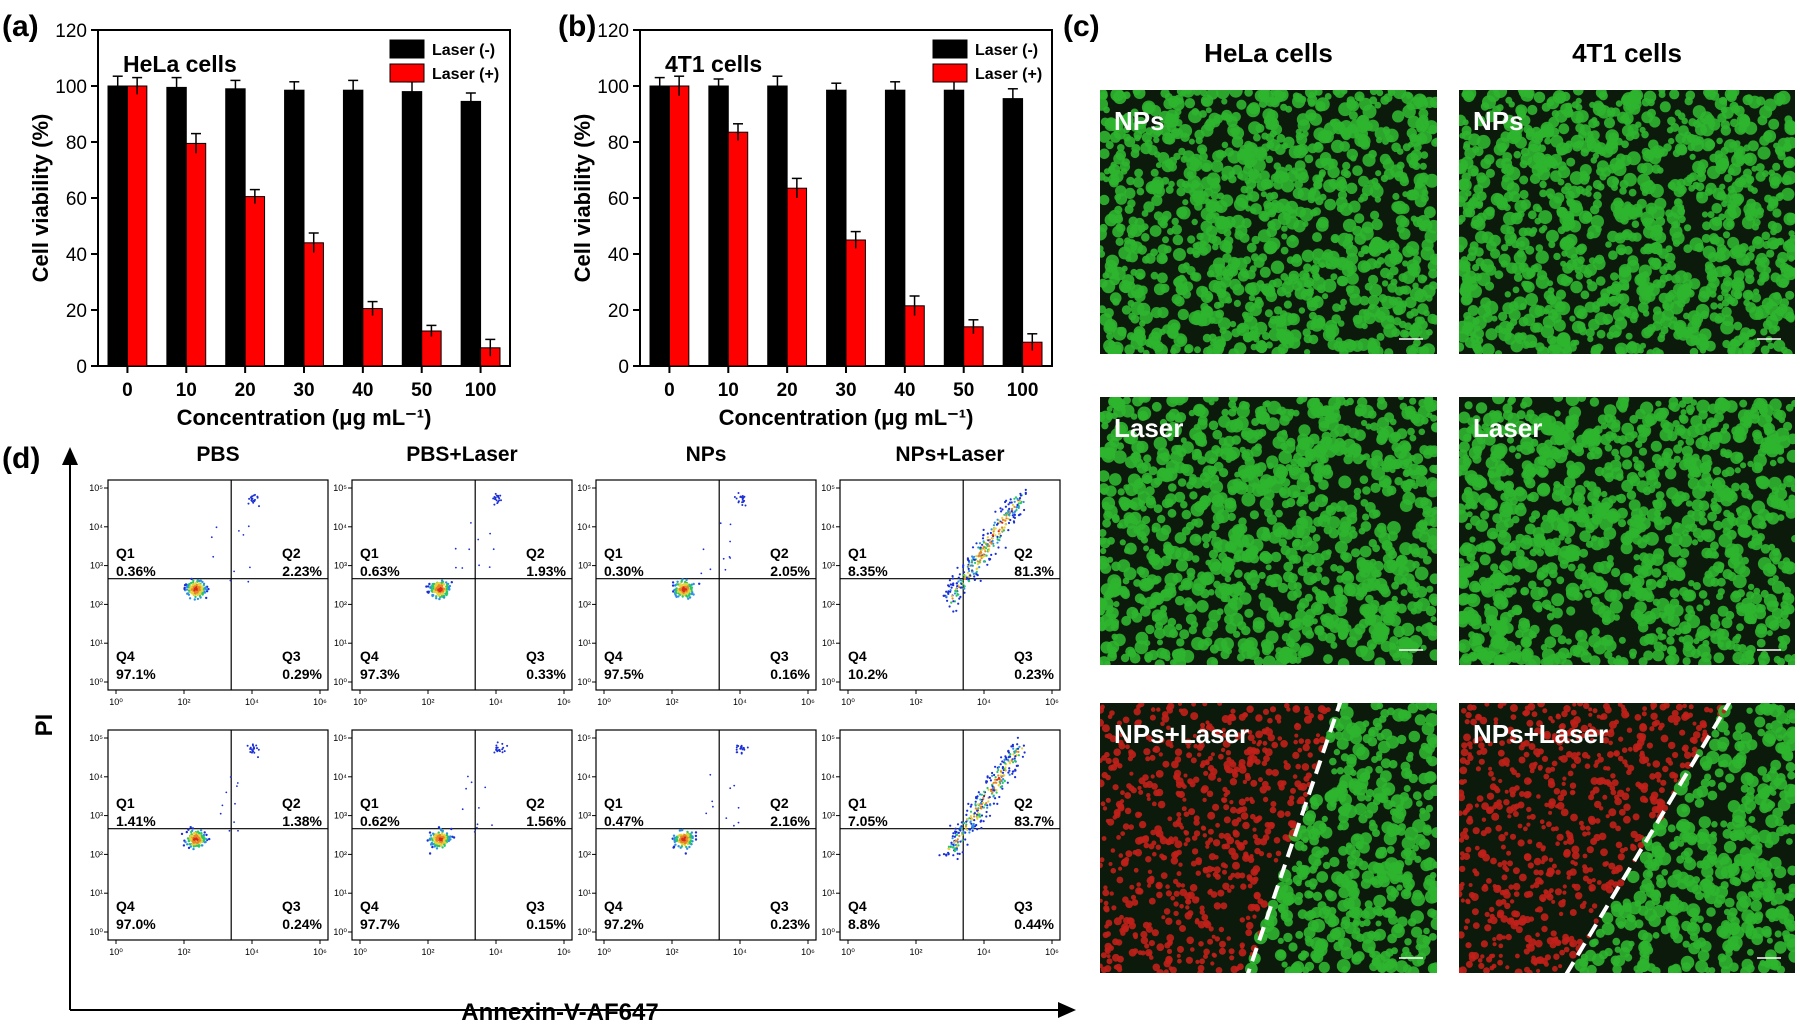 This screenshot has height=1028, width=1800. I want to click on x-tick-label: 30, so click(303, 390).